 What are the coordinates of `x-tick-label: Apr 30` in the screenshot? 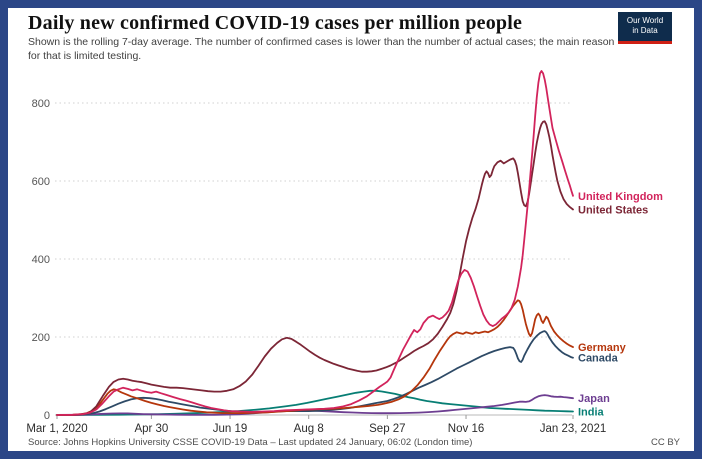 It's located at (151, 429).